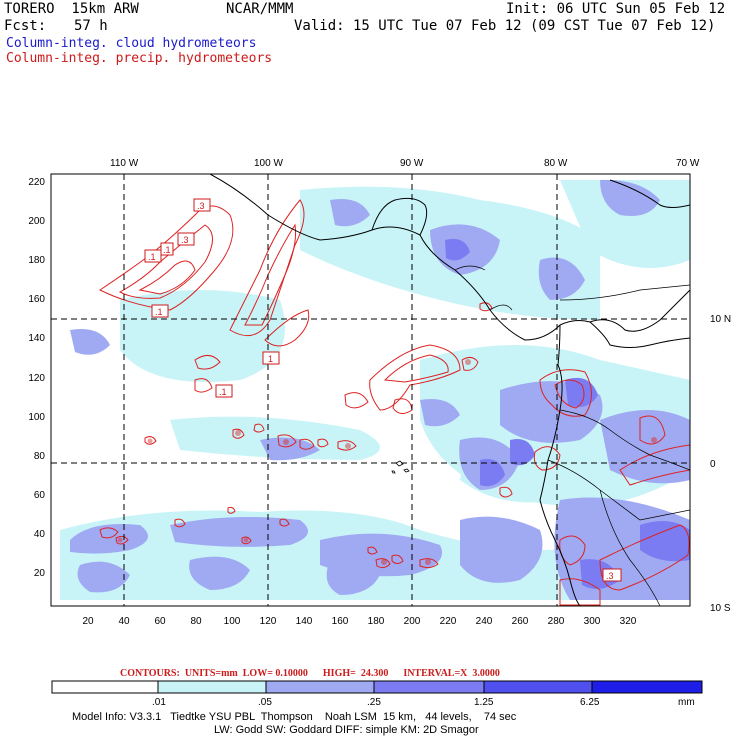 This screenshot has height=740, width=740. I want to click on model-title: TORERO 15km ARW, so click(71, 9).